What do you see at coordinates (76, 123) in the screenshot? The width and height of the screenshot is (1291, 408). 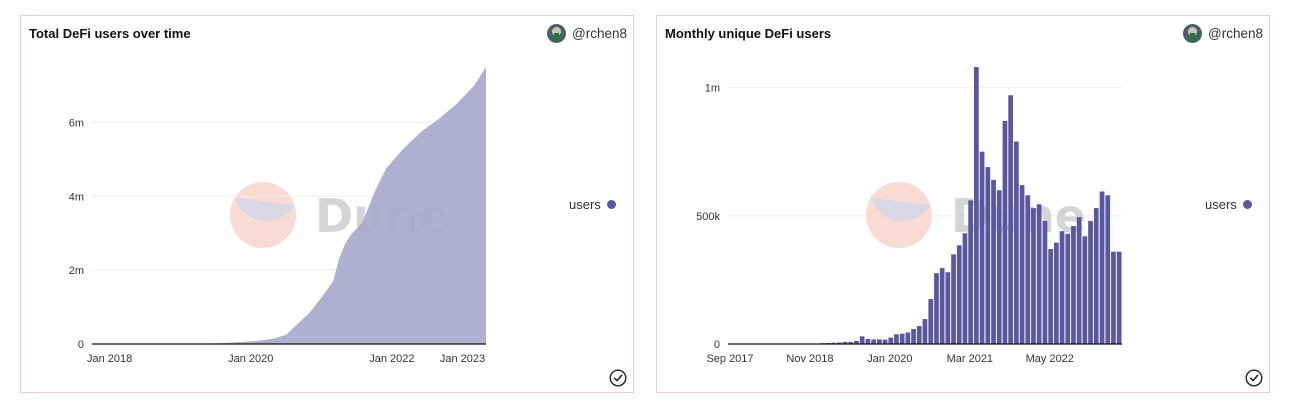 I see `y-tick-label: 6m` at bounding box center [76, 123].